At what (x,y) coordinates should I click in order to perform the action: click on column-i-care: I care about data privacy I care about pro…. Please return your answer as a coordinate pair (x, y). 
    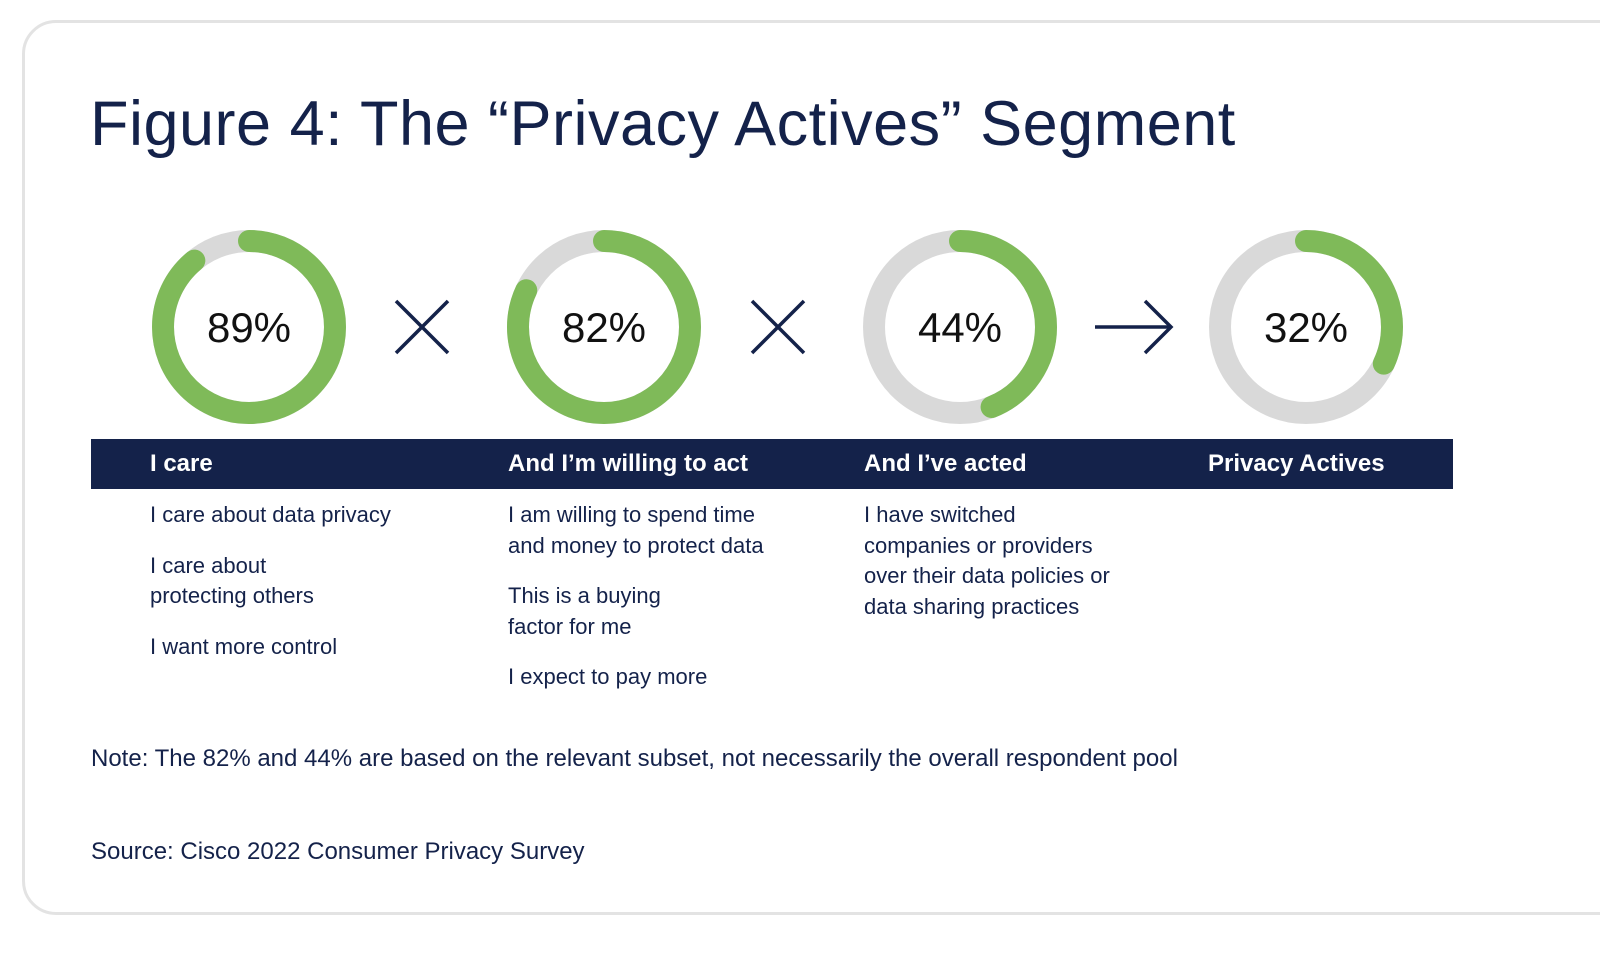
    Looking at the image, I should click on (270, 591).